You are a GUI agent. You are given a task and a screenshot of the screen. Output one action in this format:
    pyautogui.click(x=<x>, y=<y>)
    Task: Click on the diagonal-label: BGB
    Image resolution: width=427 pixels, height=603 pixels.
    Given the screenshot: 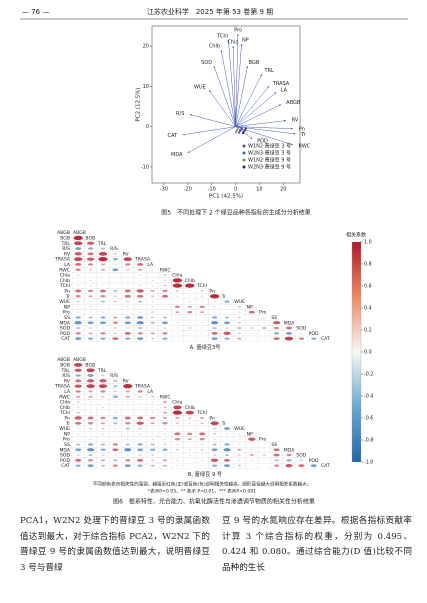 What is the action you would take?
    pyautogui.click(x=90, y=365)
    